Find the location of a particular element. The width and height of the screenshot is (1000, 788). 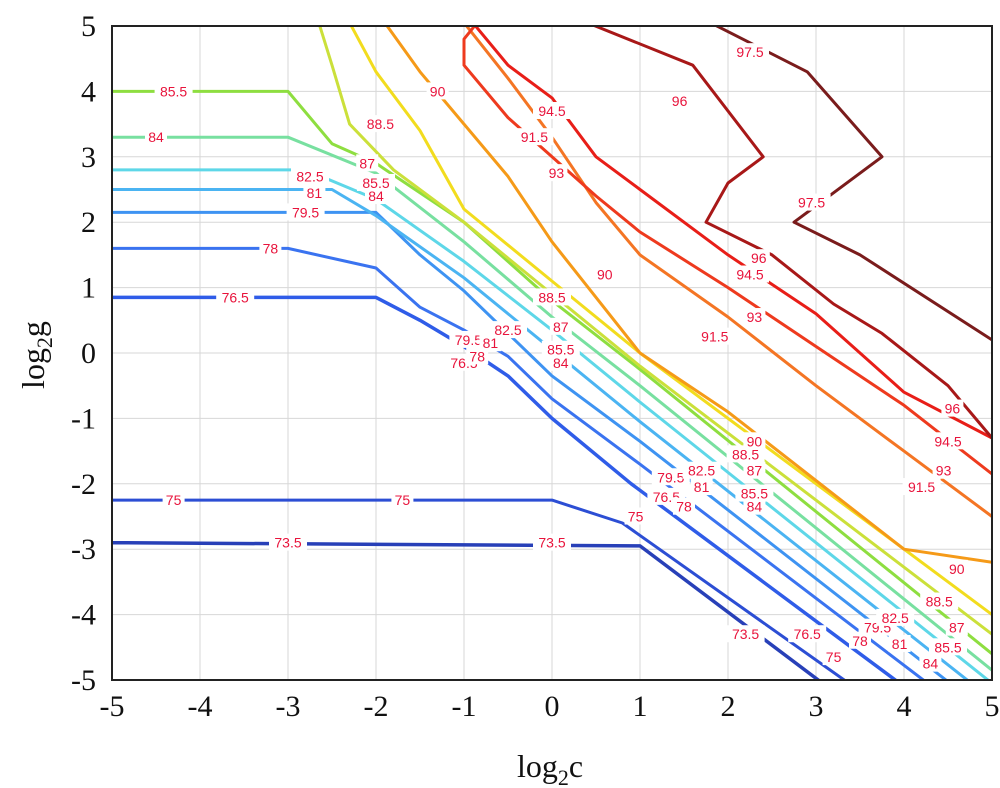

contour-label-82-5: 82.5 is located at coordinates (701, 470).